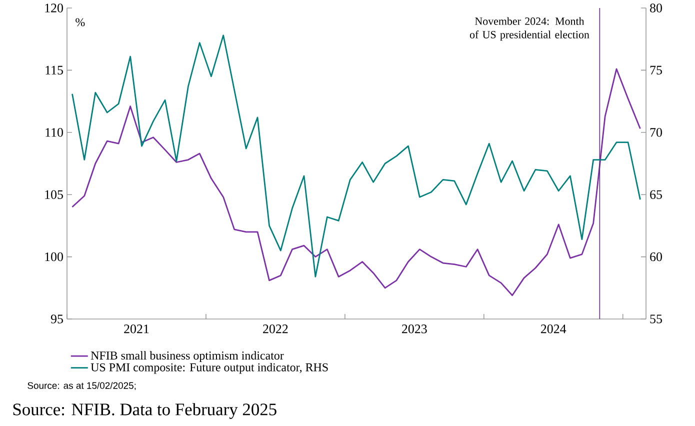 The image size is (695, 426). Describe the element at coordinates (414, 329) in the screenshot. I see `x-tick-label: 2023` at that location.